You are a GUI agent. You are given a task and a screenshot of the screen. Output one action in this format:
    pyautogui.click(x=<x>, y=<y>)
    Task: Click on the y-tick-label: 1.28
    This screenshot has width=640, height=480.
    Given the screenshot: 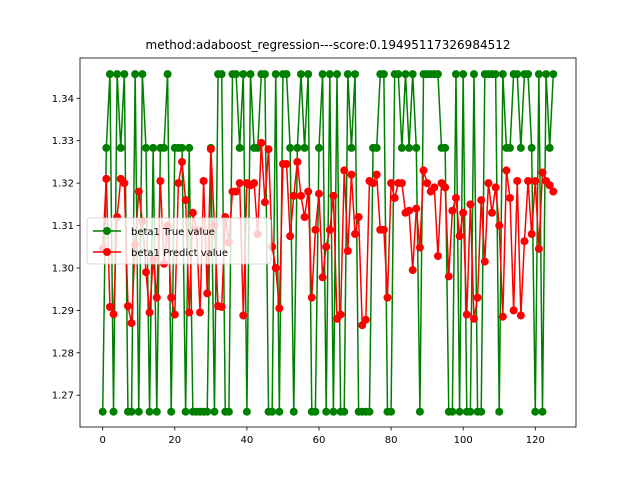 What is the action you would take?
    pyautogui.click(x=63, y=353)
    